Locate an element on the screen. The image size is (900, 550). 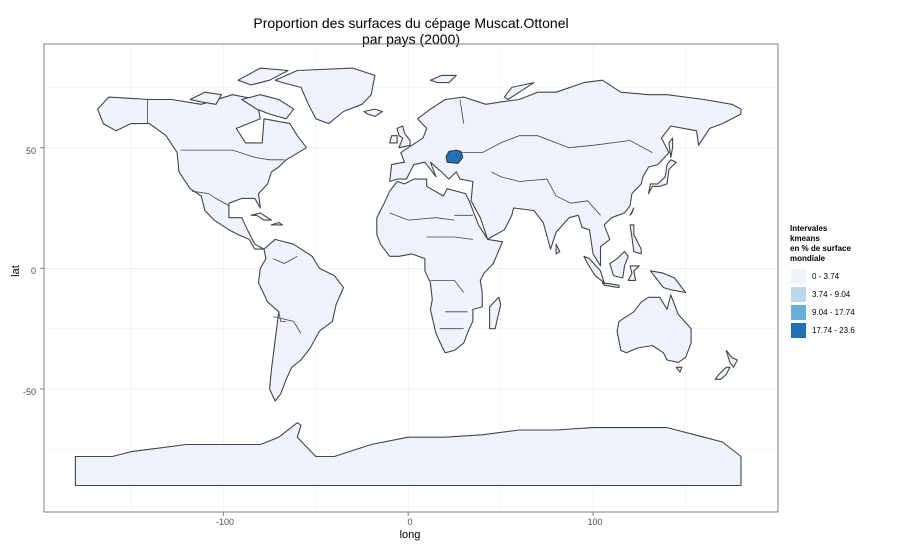
landmass-baffin-island is located at coordinates (268, 107).